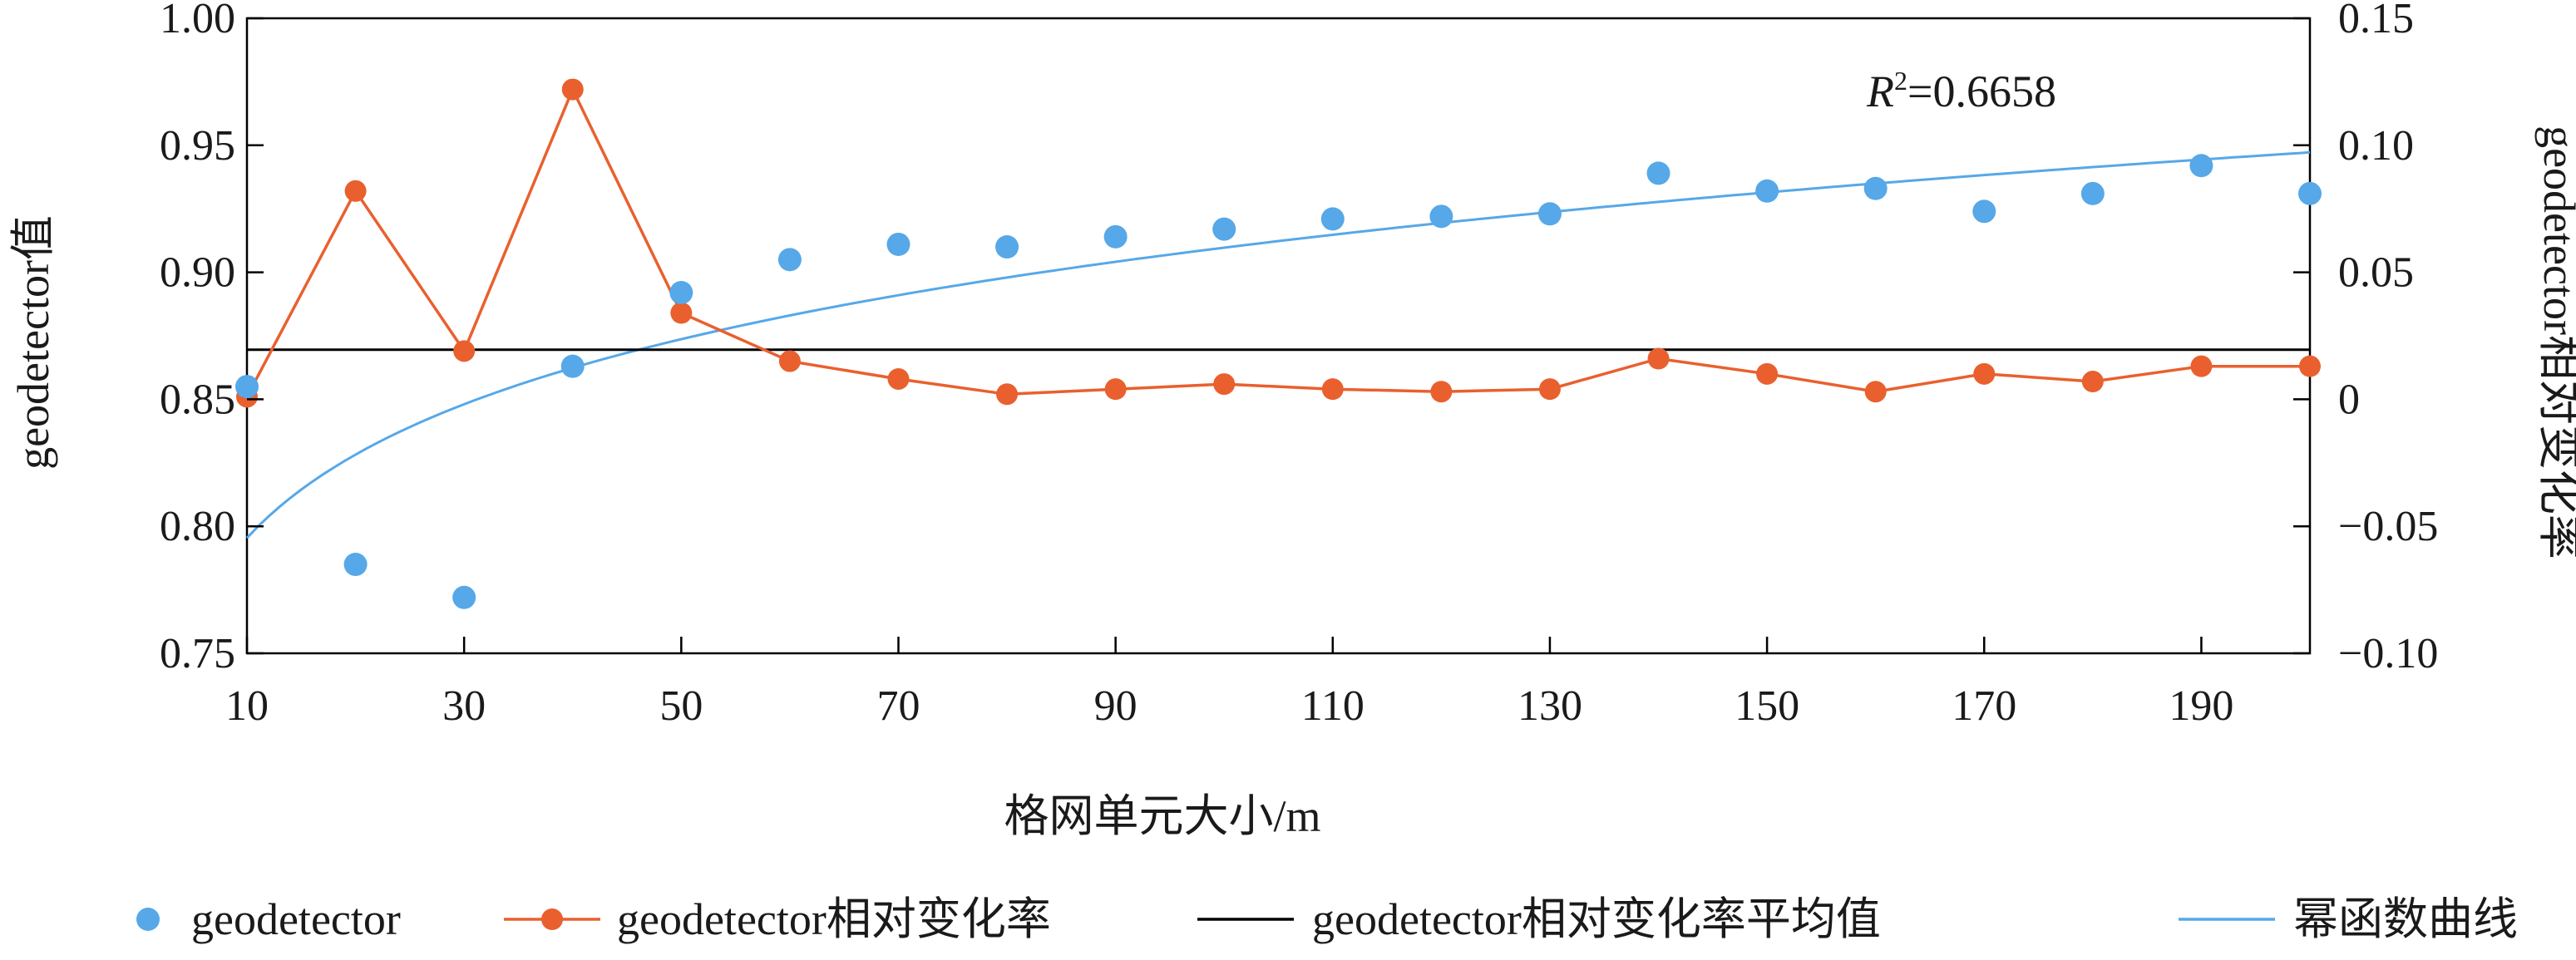  Describe the element at coordinates (197, 399) in the screenshot. I see `y-left-tick-label: 0.85` at that location.